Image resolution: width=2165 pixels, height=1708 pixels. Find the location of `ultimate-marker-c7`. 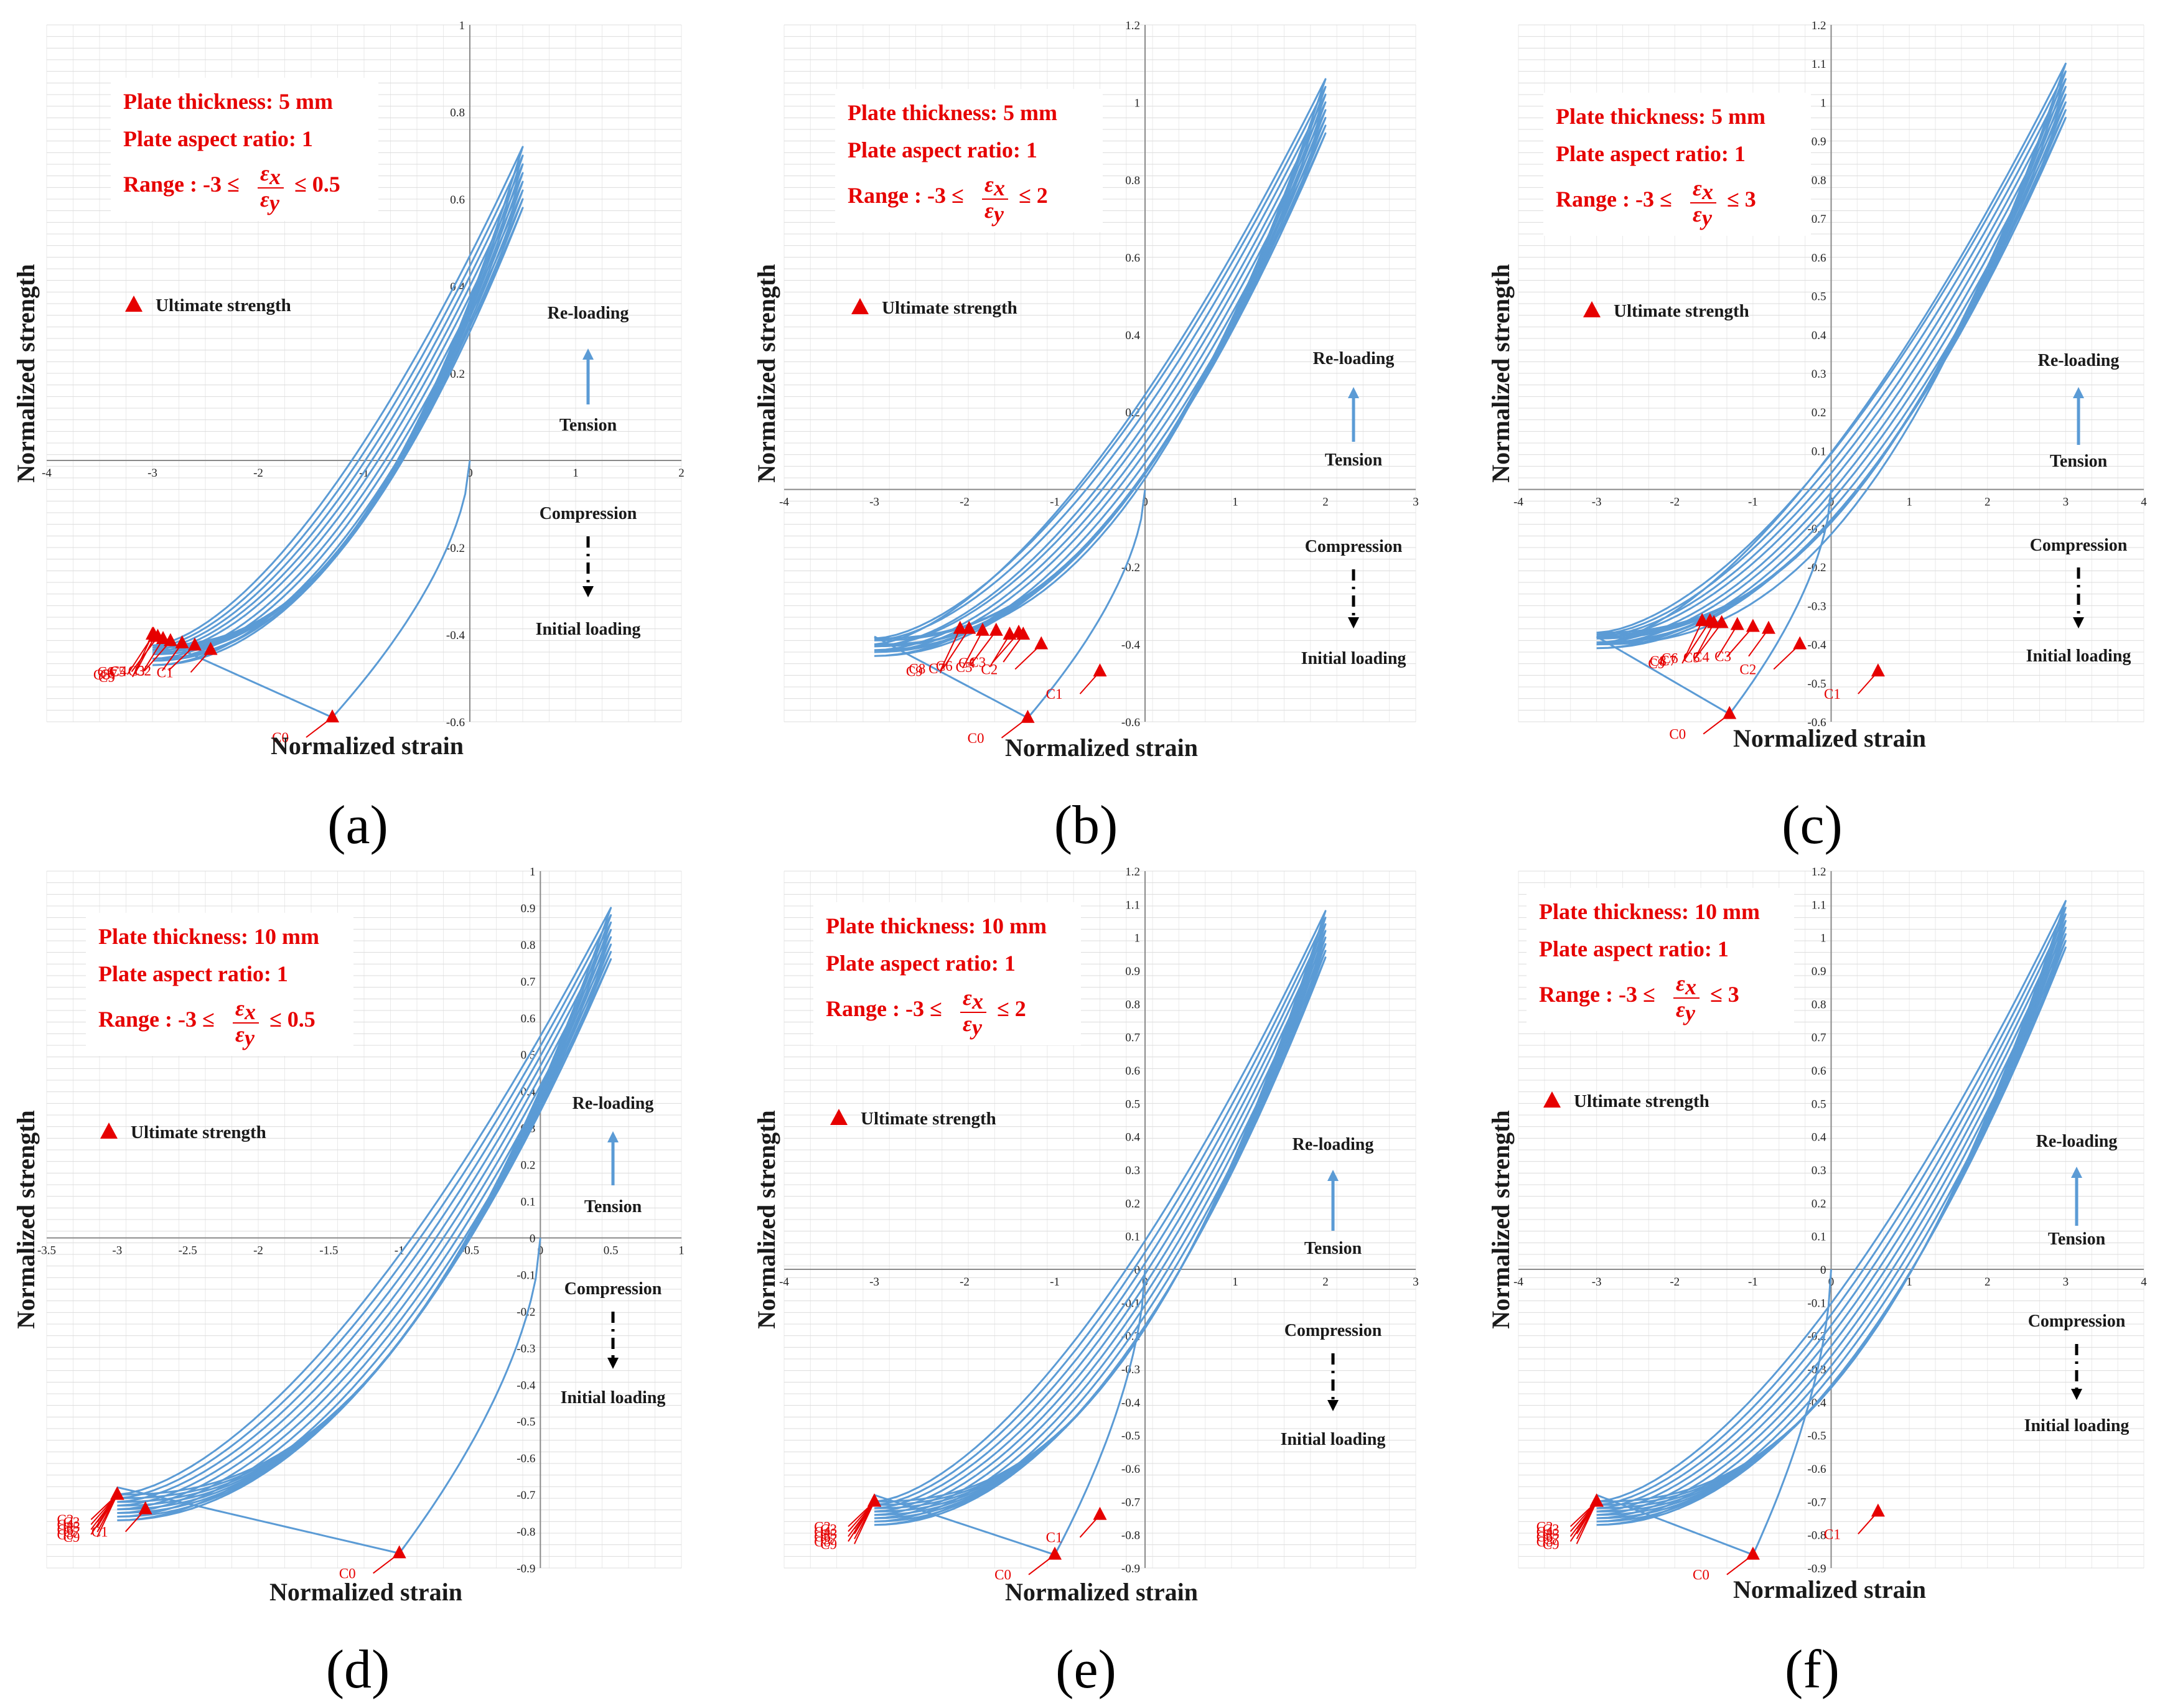

ultimate-marker-c7 is located at coordinates (982, 629).